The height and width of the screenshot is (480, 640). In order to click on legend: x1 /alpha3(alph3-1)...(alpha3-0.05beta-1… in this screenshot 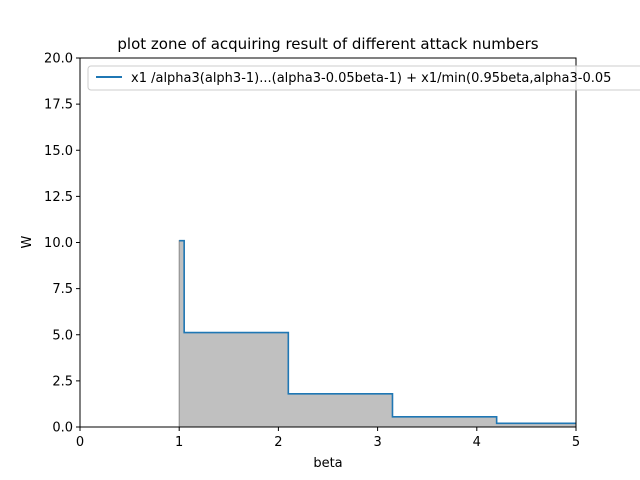, I will do `click(363, 78)`.